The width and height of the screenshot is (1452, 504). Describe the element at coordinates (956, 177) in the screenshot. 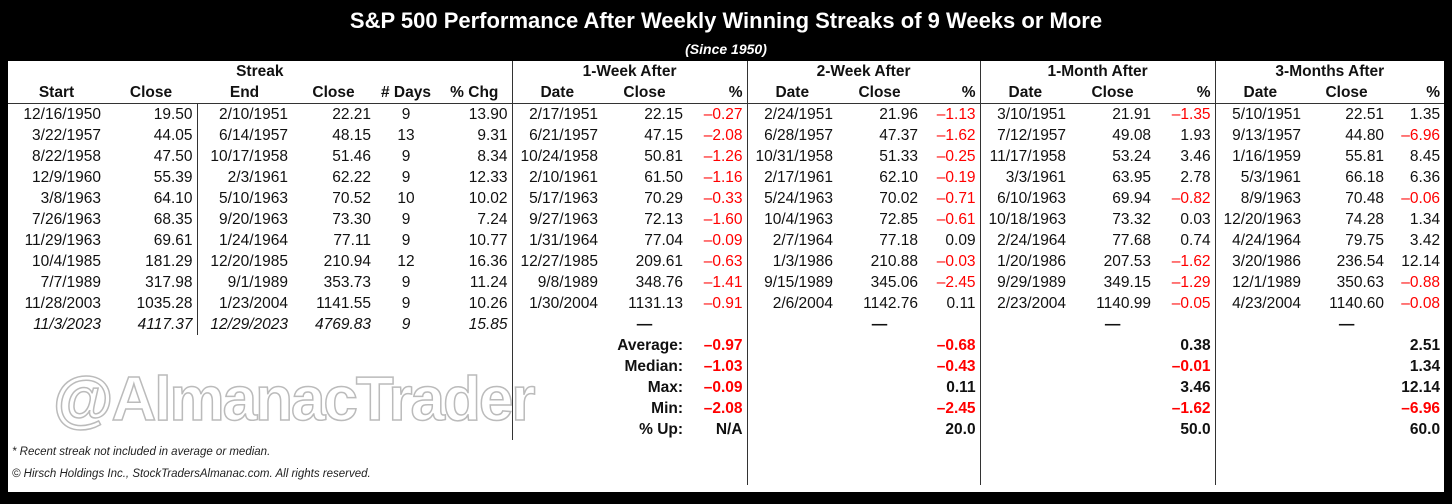

I see `w2-cell: –0.19` at that location.